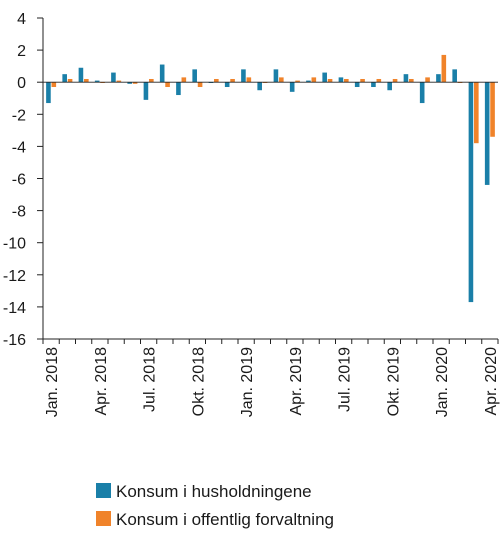 The height and width of the screenshot is (539, 500). What do you see at coordinates (19, 115) in the screenshot?
I see `y-tick-label: -2` at bounding box center [19, 115].